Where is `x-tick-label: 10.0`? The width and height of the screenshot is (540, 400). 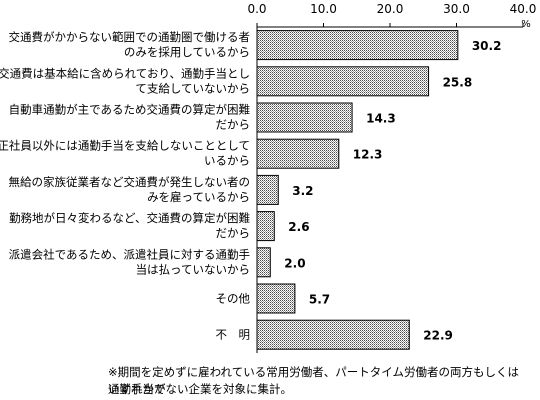 x-tick-label: 10.0 is located at coordinates (323, 9).